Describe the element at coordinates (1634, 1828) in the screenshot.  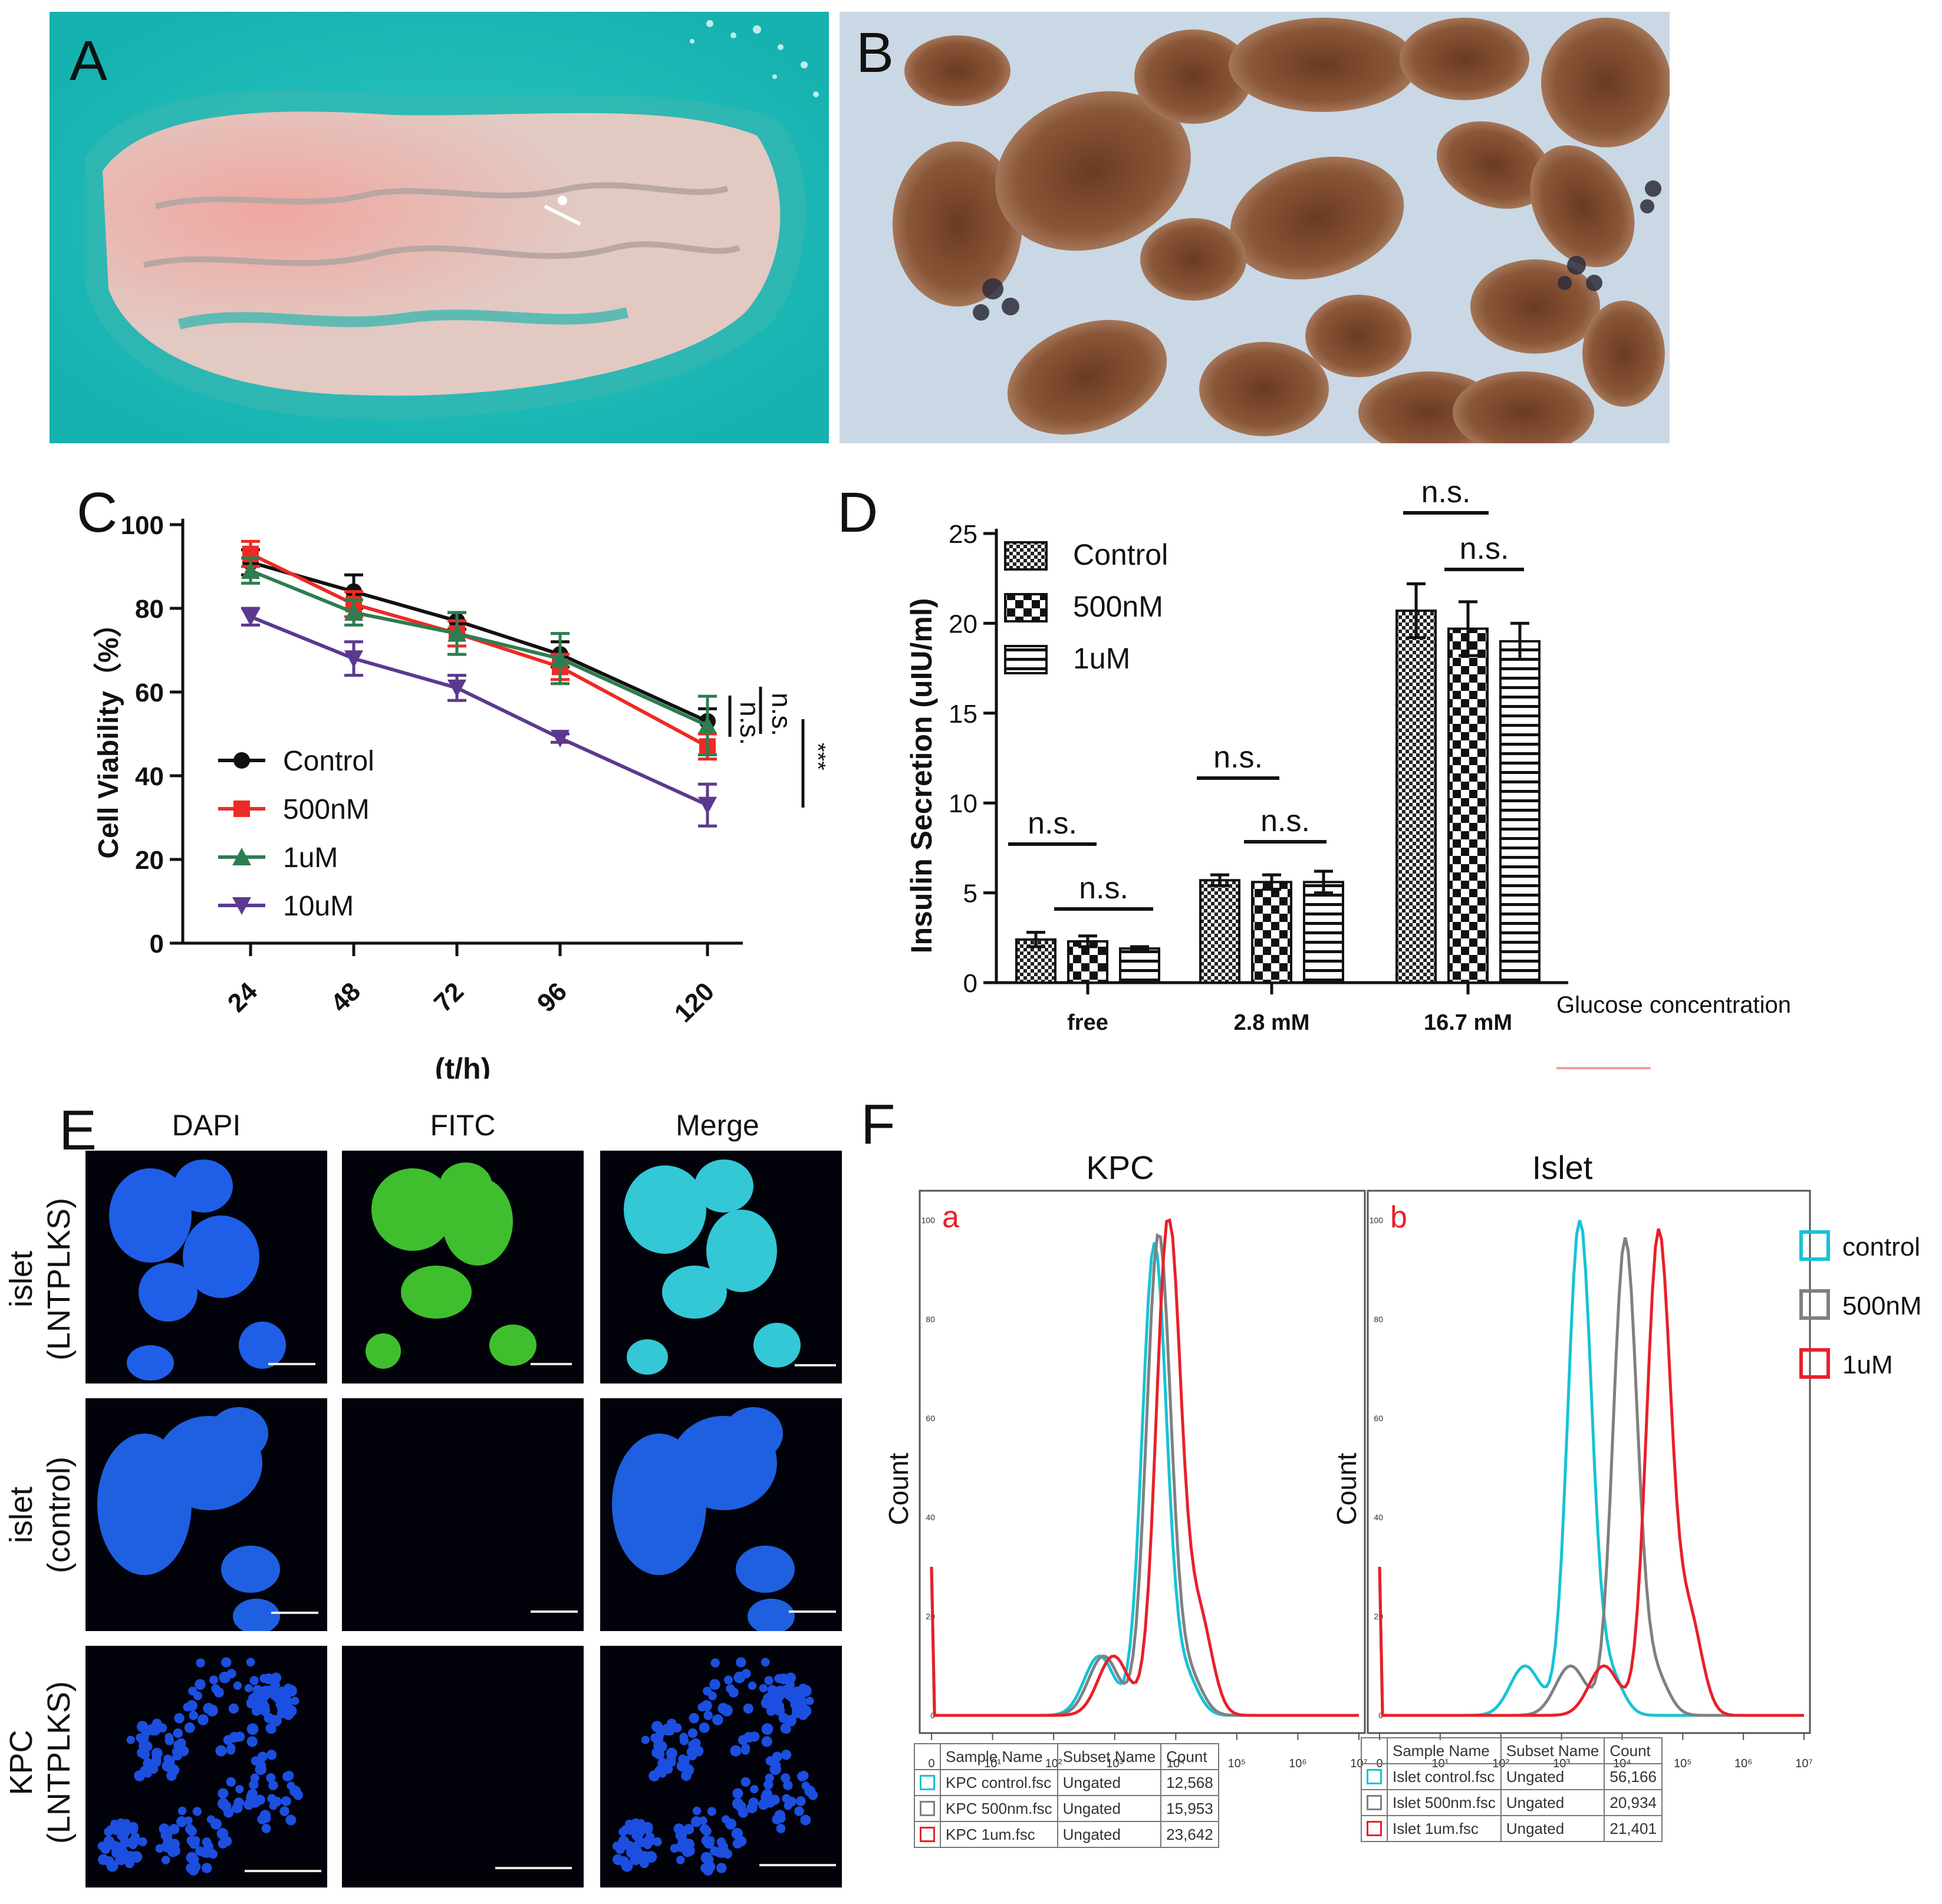
I see `table-cell: 21,401` at that location.